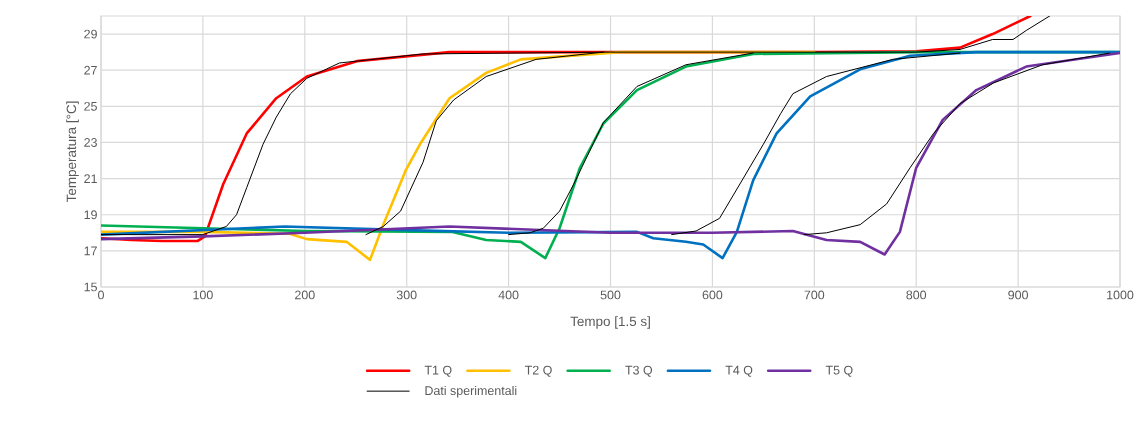 This screenshot has height=444, width=1145. What do you see at coordinates (90, 287) in the screenshot?
I see `y-tick-label: 15` at bounding box center [90, 287].